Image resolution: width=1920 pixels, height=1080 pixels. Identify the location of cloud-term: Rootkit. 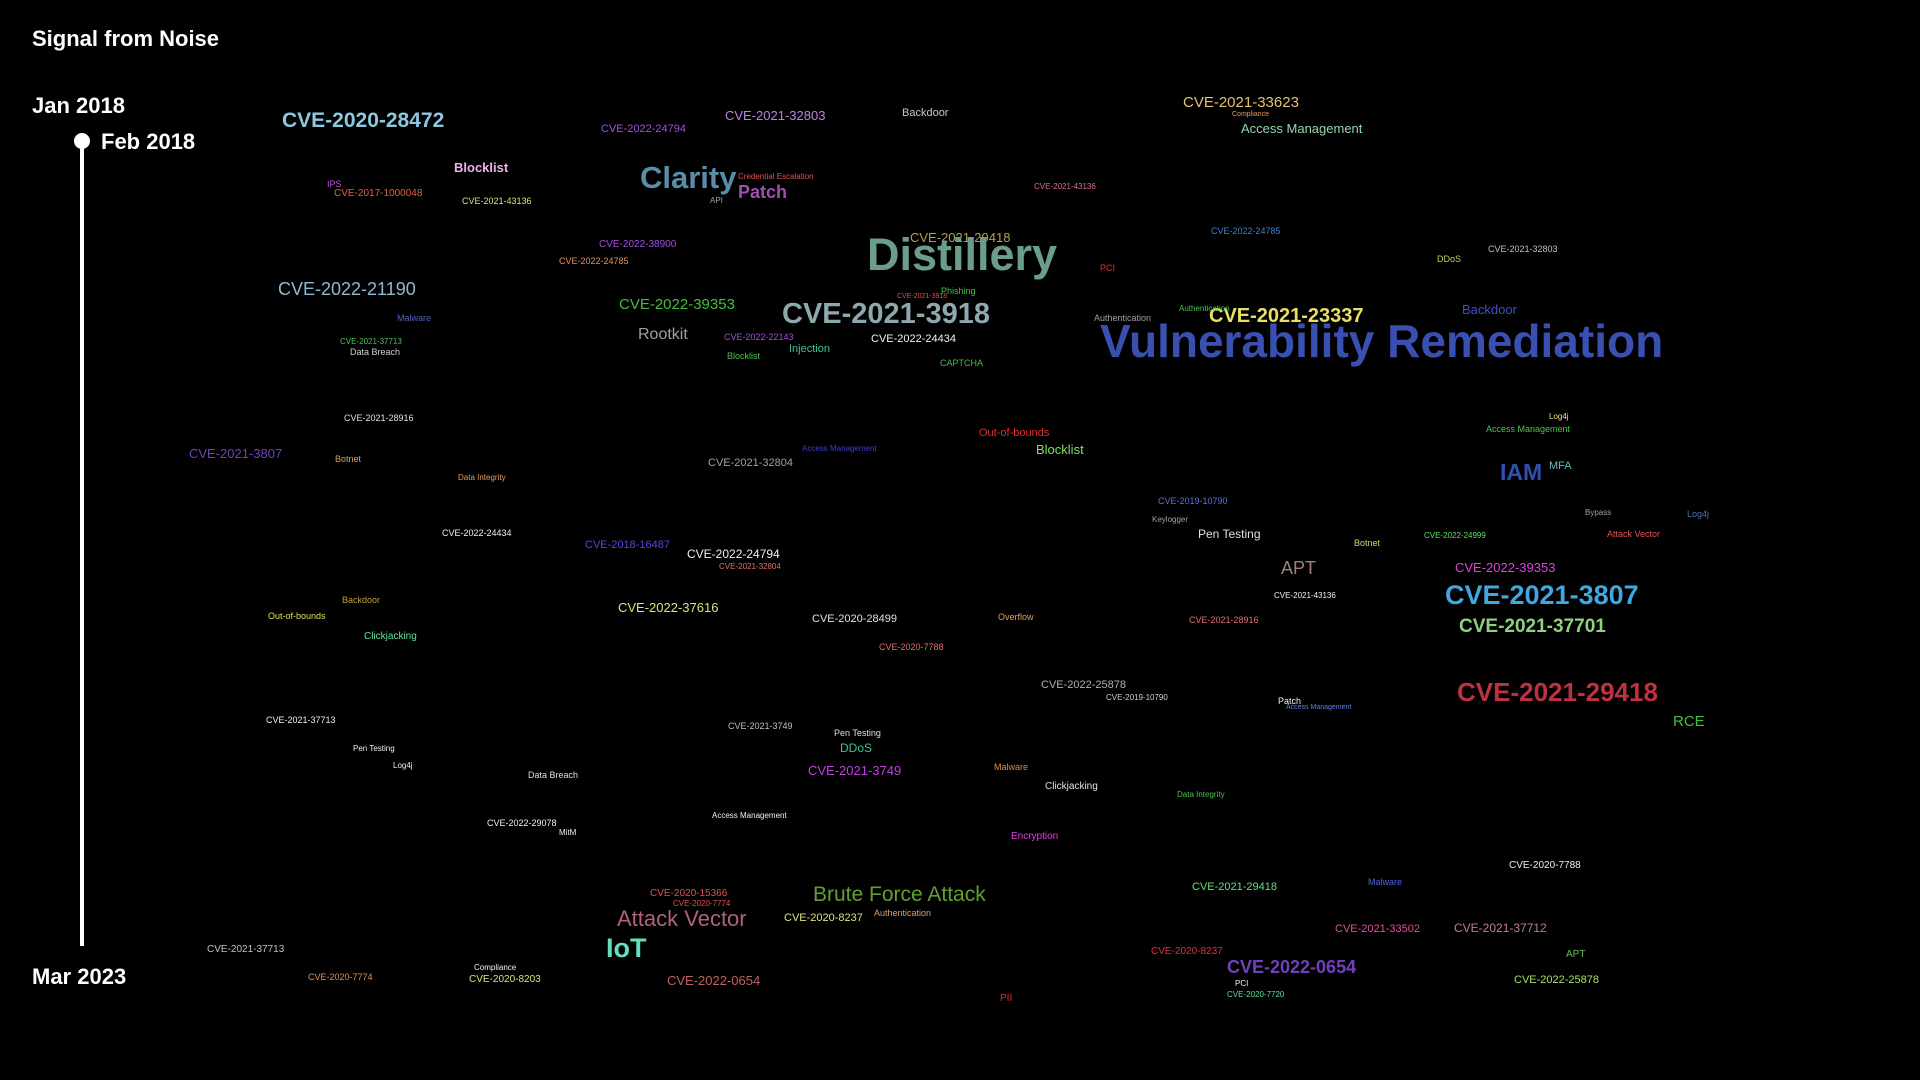
(663, 334).